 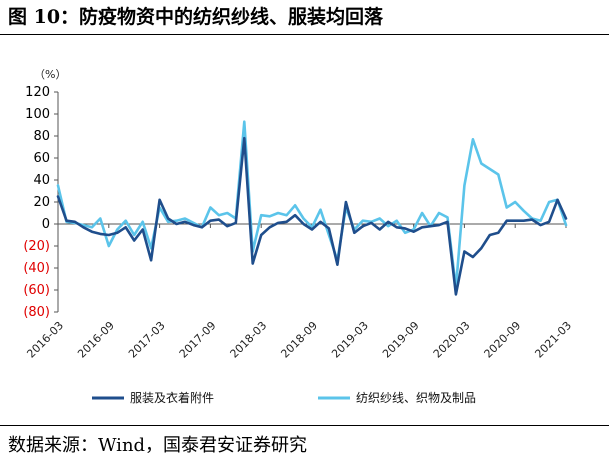 I want to click on y-tick-label: (80), so click(x=36, y=312).